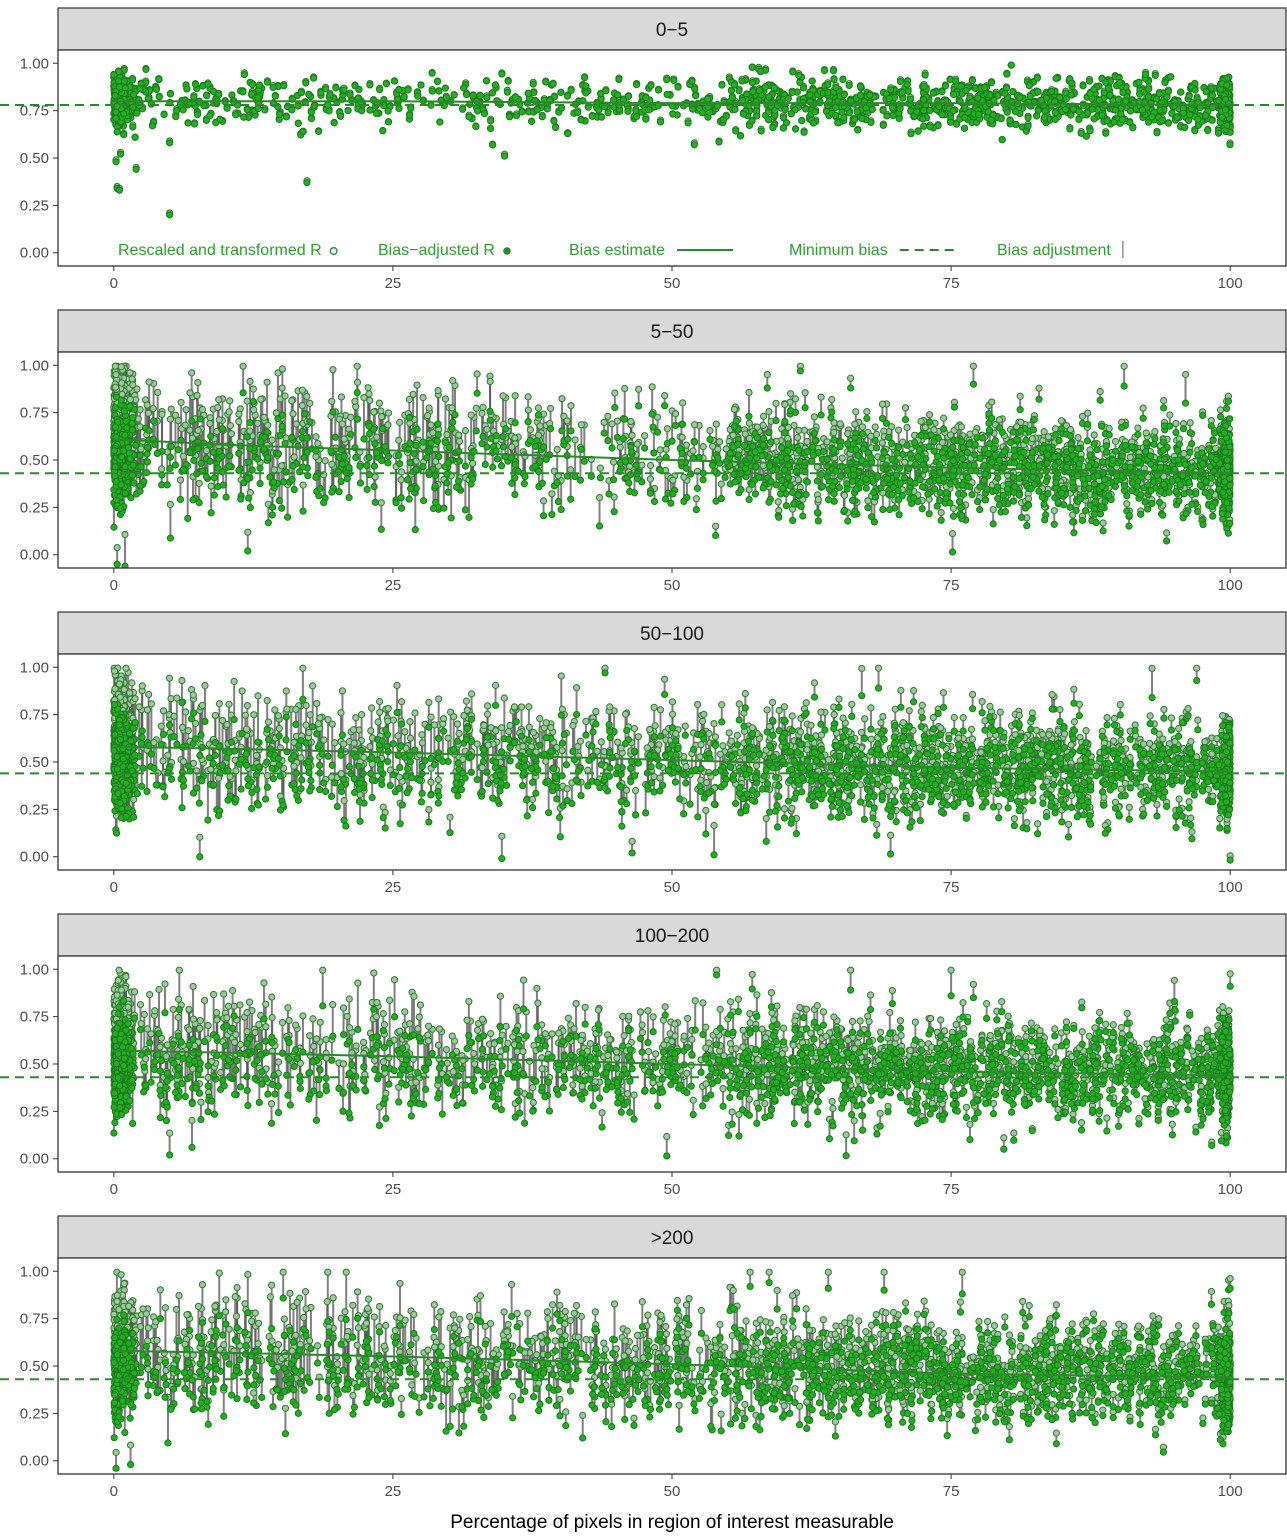 Image resolution: width=1287 pixels, height=1536 pixels. I want to click on legend-label: Minimum bias, so click(838, 250).